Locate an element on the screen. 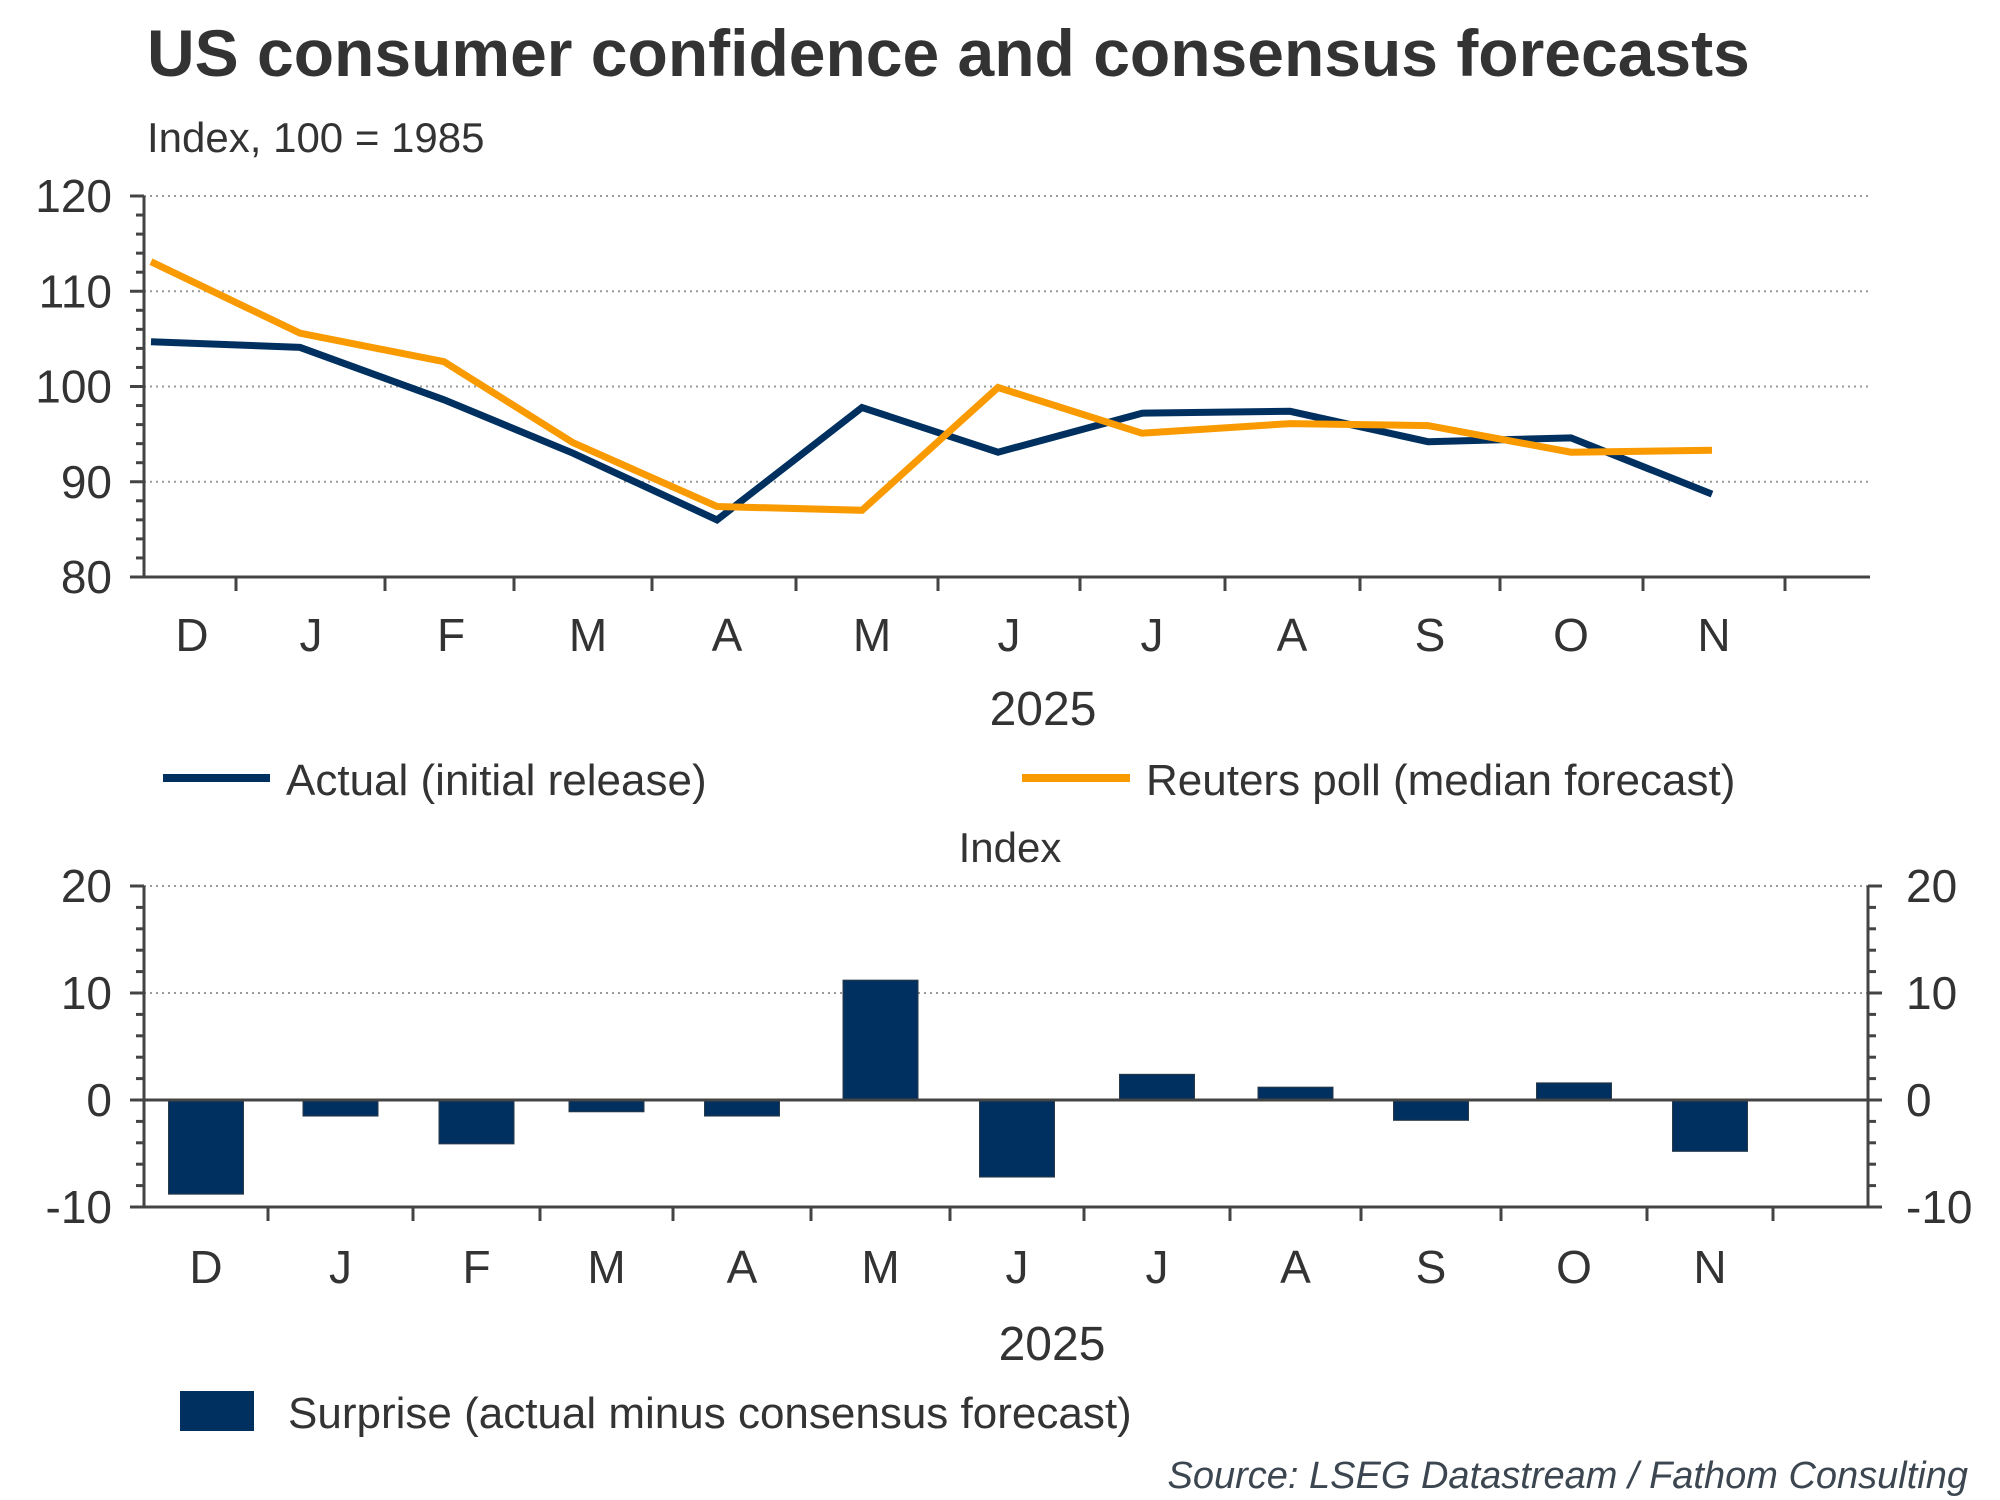  bar-chart-year-label: 2025 is located at coordinates (1052, 1344).